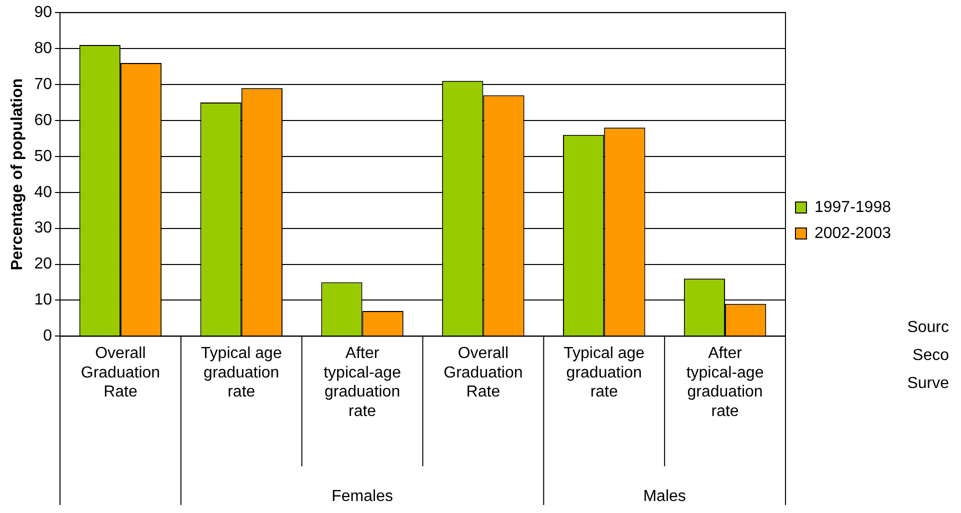  Describe the element at coordinates (362, 496) in the screenshot. I see `text: Females` at that location.